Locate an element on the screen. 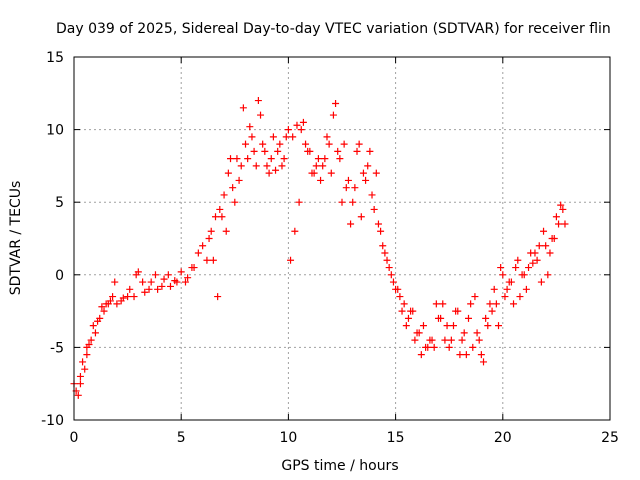 This screenshot has width=640, height=480. x-axis-label: GPS time / hours is located at coordinates (339, 466).